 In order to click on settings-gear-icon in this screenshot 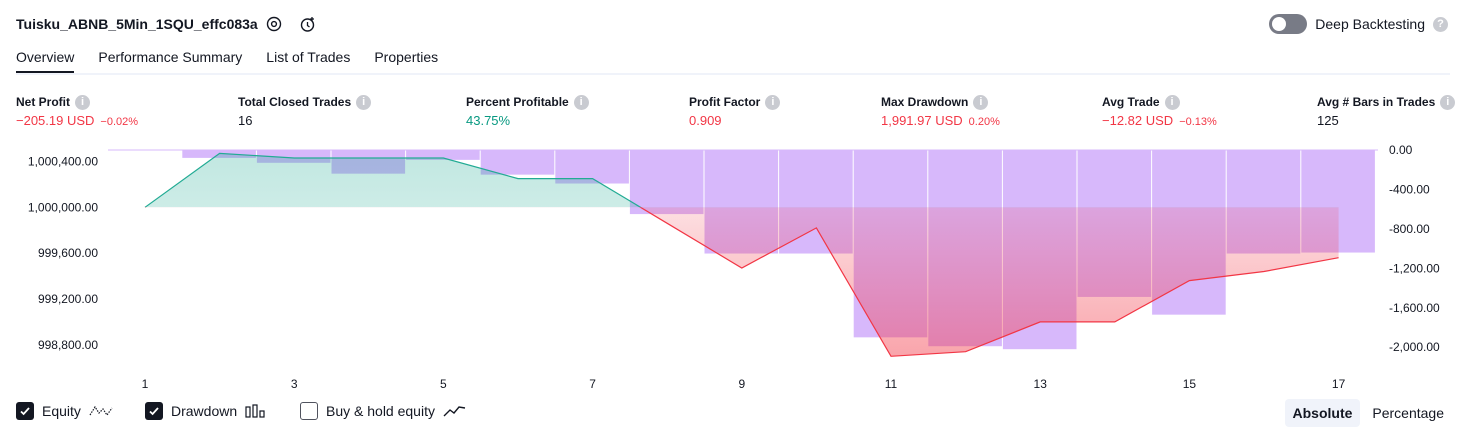, I will do `click(274, 24)`.